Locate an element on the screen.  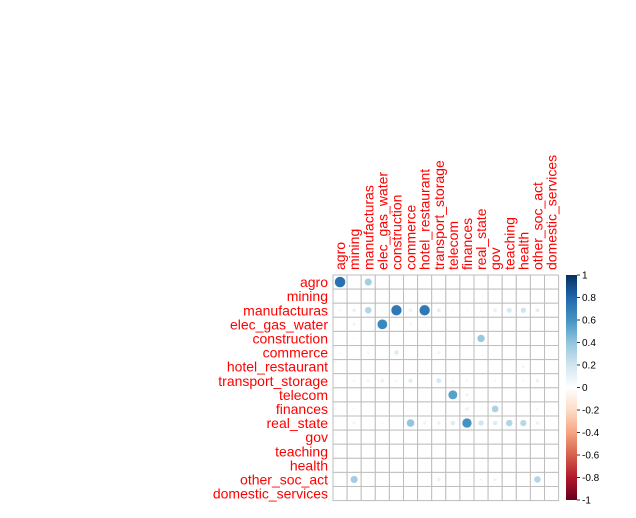
colorbar is located at coordinates (571, 387).